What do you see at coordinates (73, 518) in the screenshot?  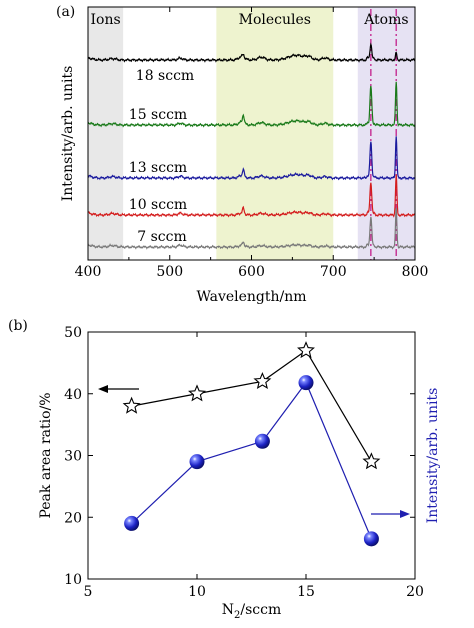 I see `y-tick-label-b-20: 20` at bounding box center [73, 518].